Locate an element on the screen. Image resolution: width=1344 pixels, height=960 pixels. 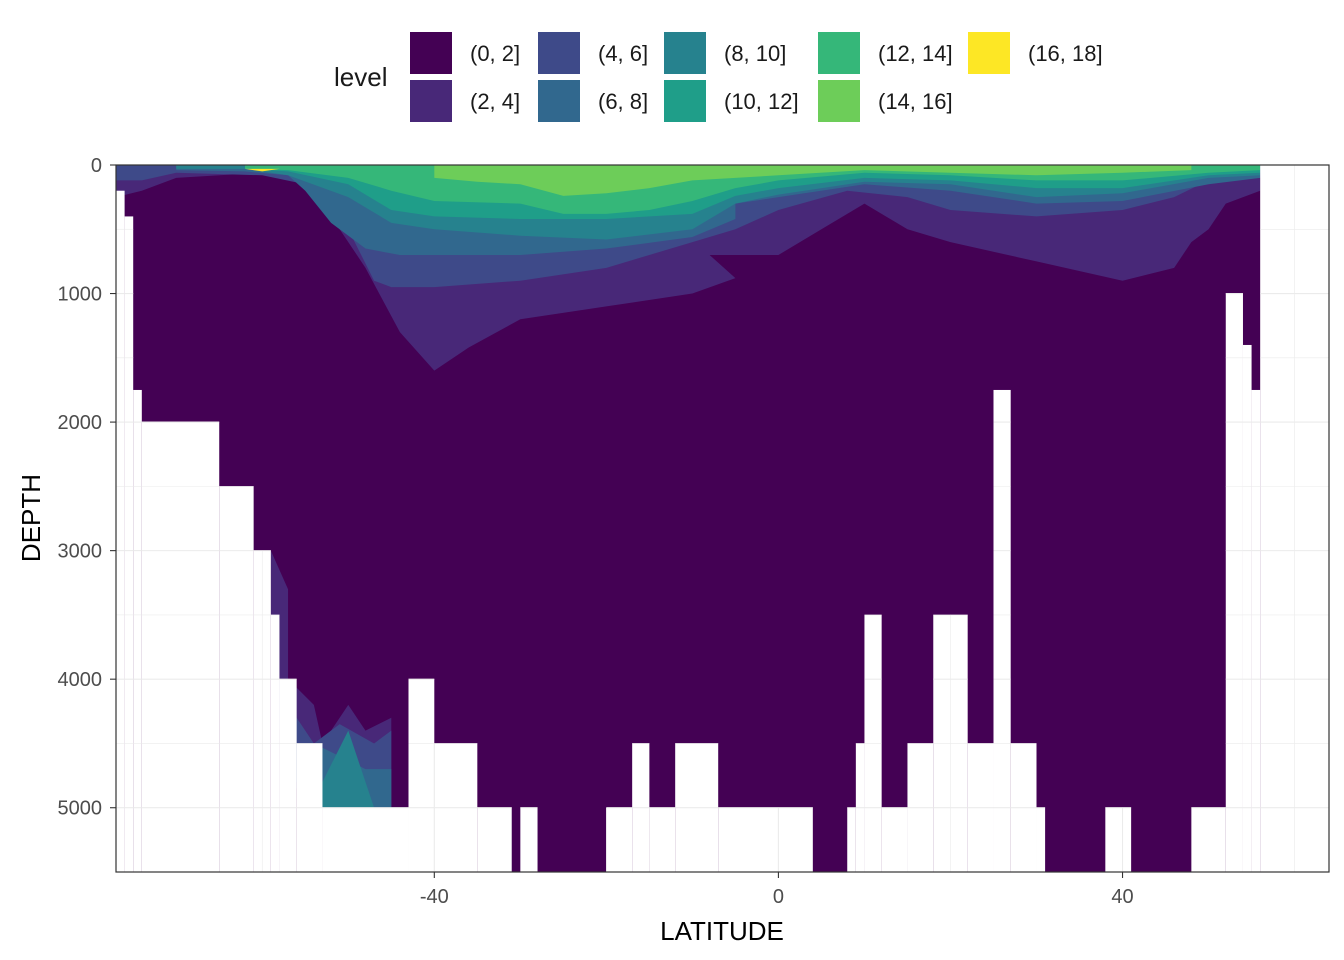
legend-label: (2, 4] is located at coordinates (495, 101).